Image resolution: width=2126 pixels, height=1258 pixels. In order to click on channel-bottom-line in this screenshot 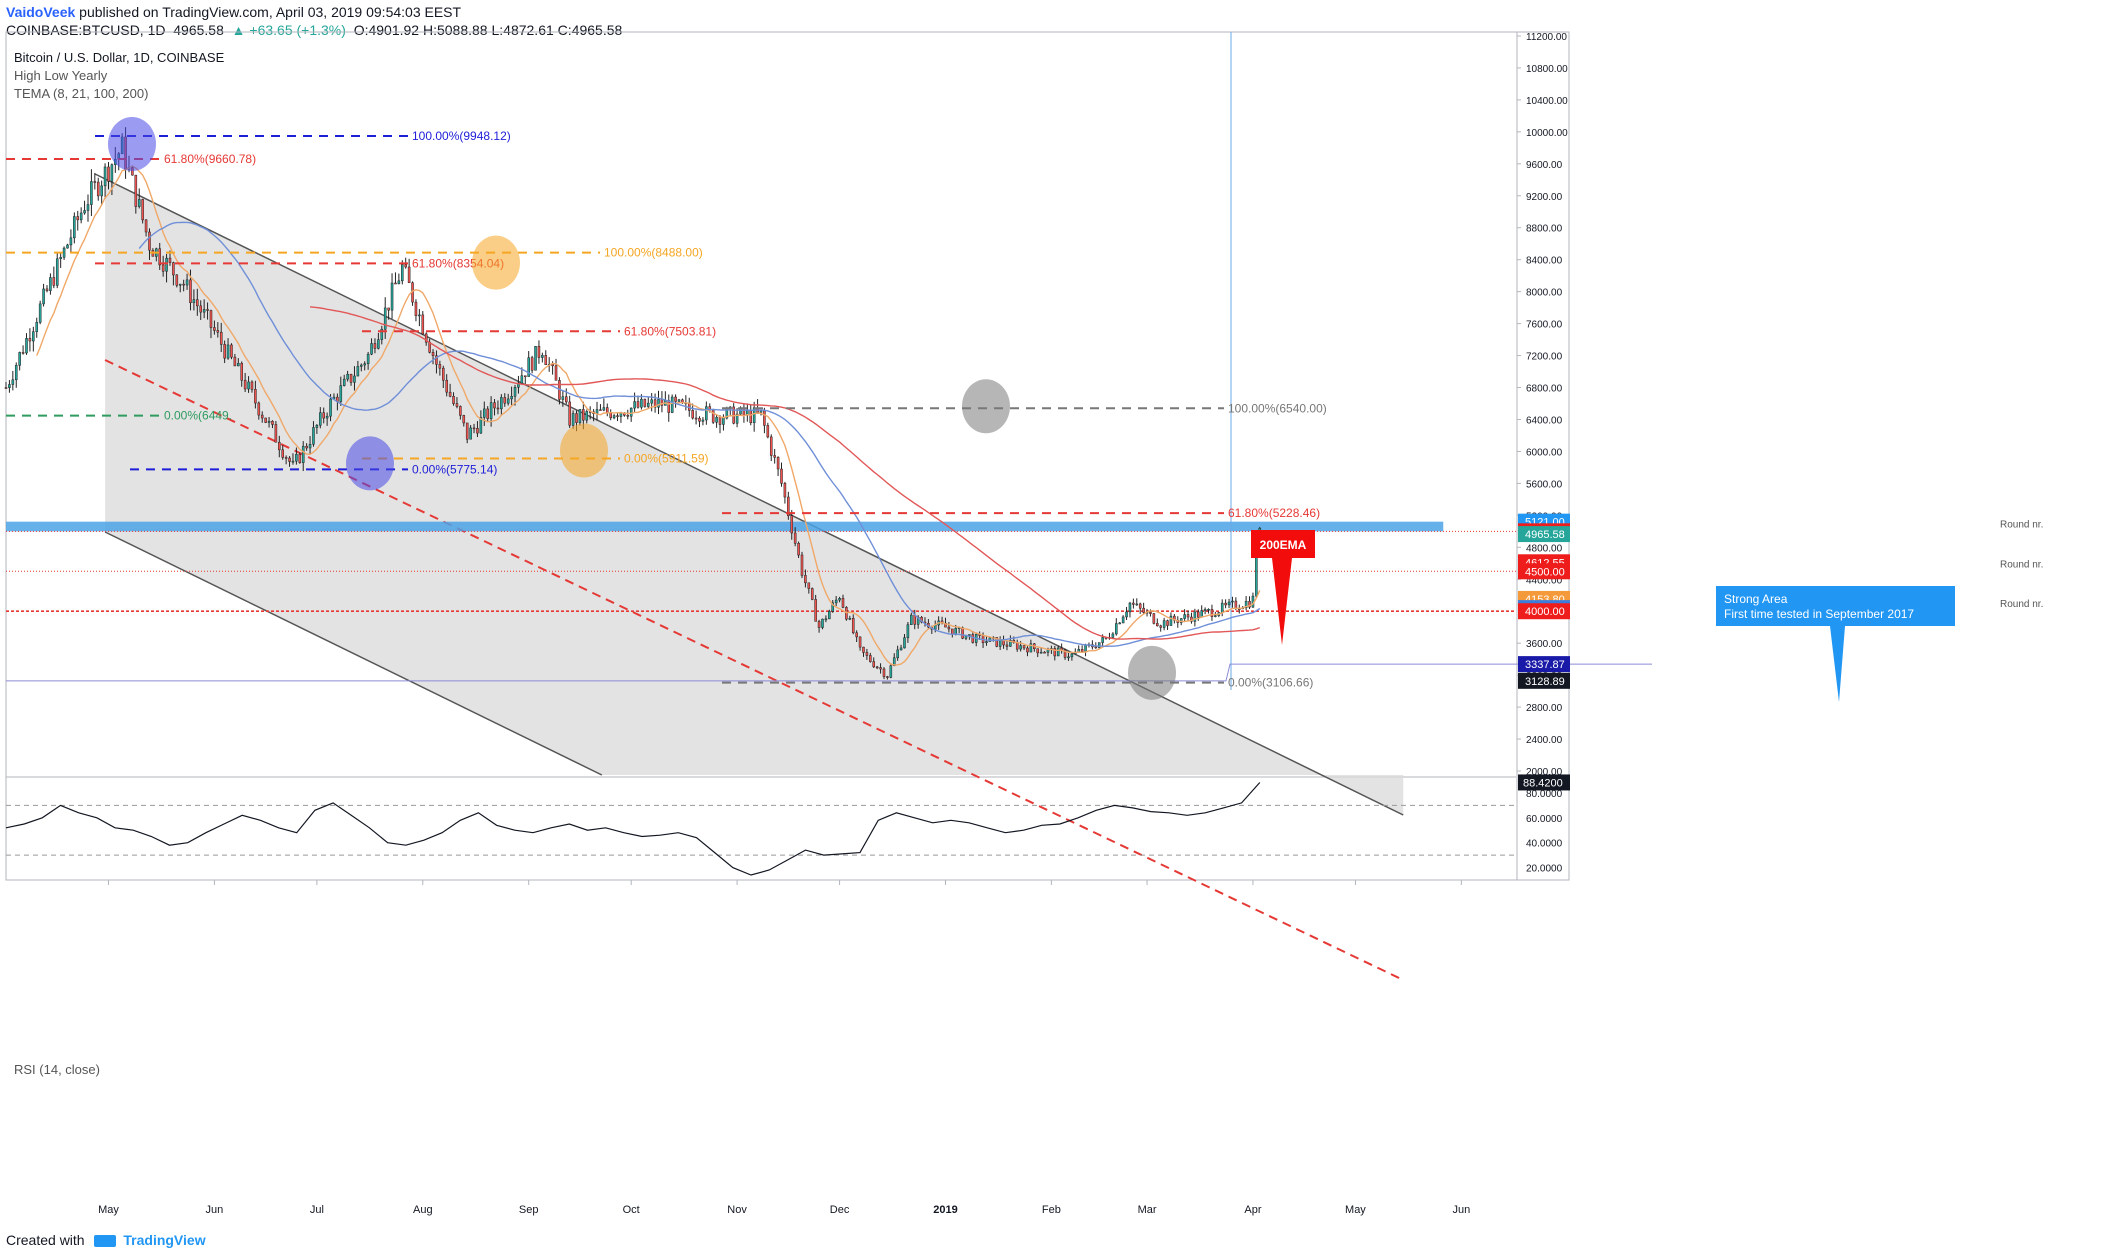, I will do `click(353, 653)`.